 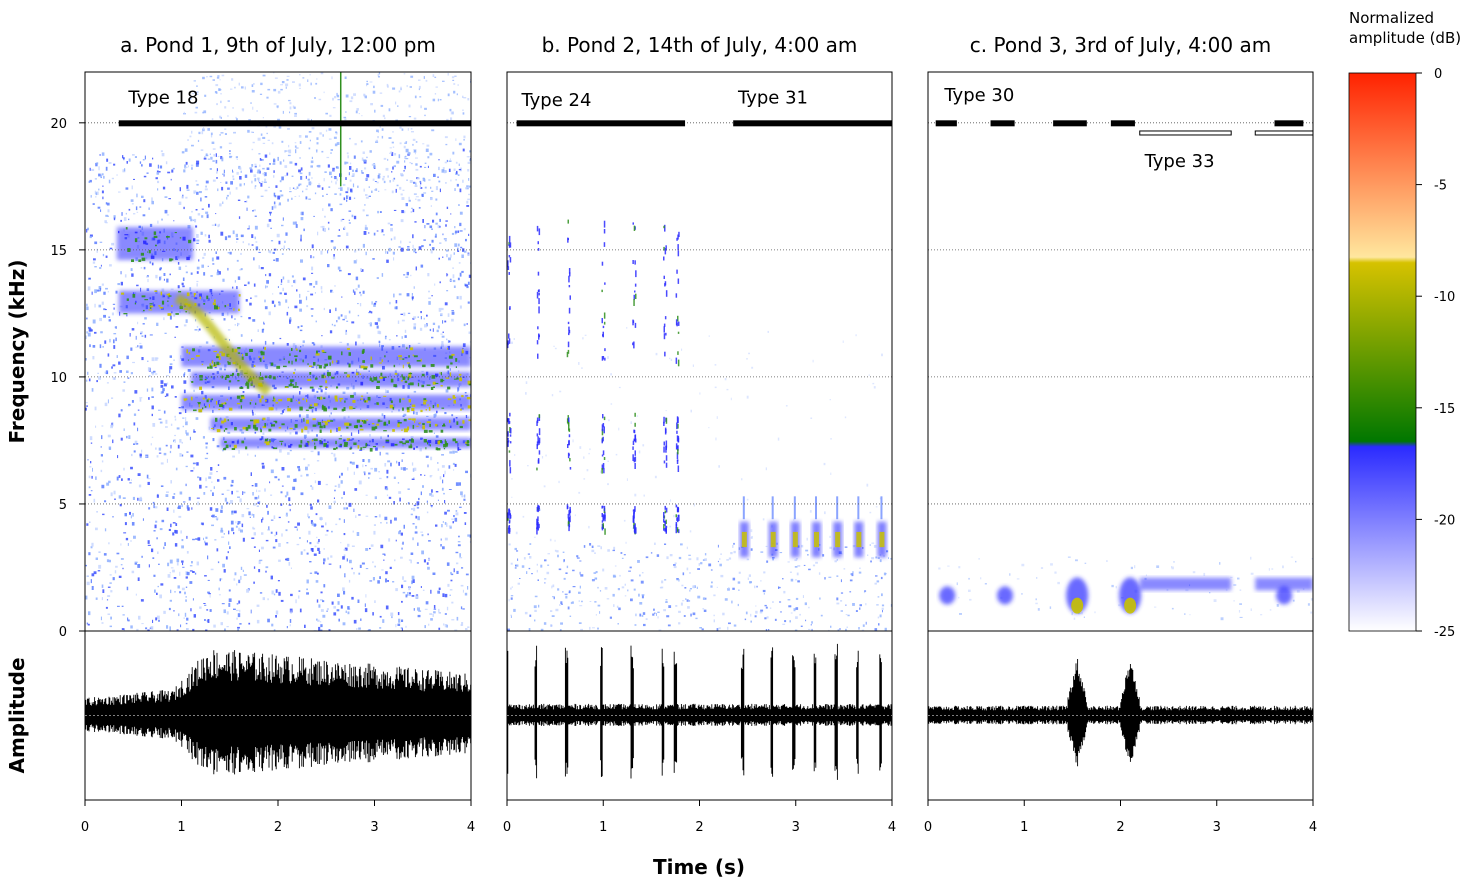 I want to click on call-type-label: Type 31, so click(x=772, y=97).